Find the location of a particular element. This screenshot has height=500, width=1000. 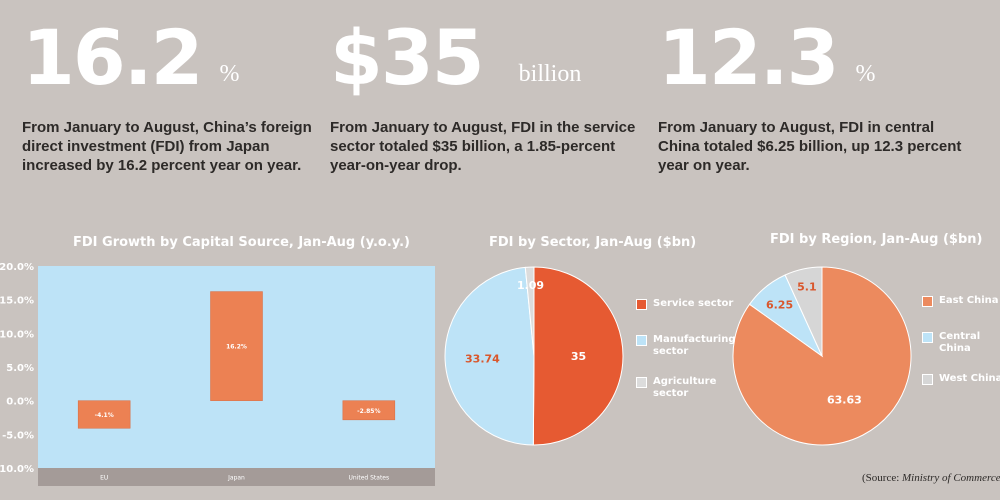

source-name: Ministry of Commerce is located at coordinates (951, 478).